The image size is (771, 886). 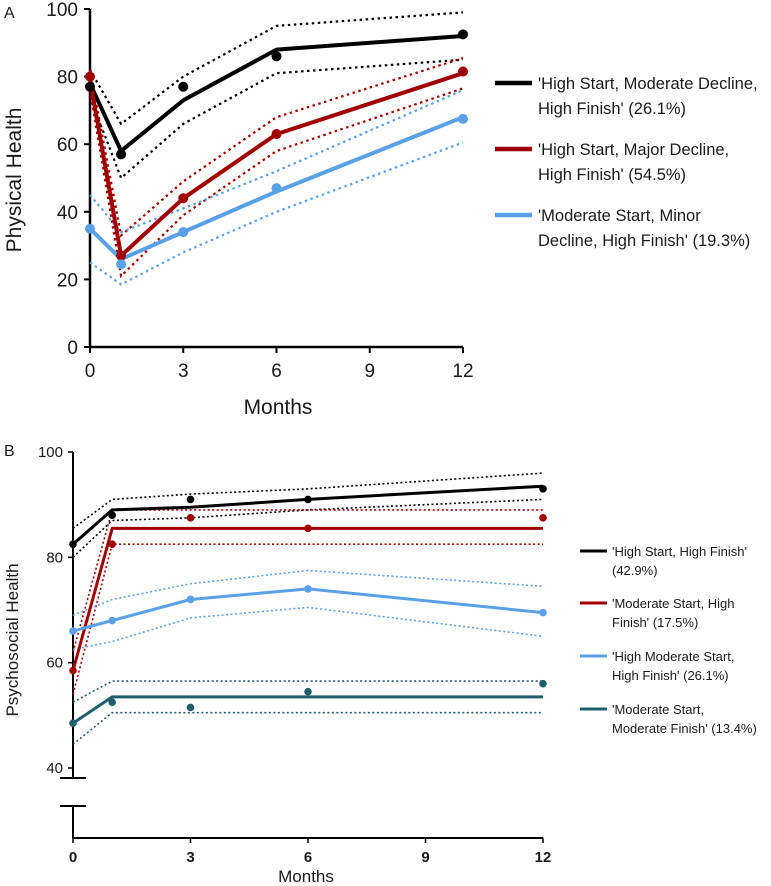 I want to click on panel-b-y-tick-label: 100, so click(x=50, y=452).